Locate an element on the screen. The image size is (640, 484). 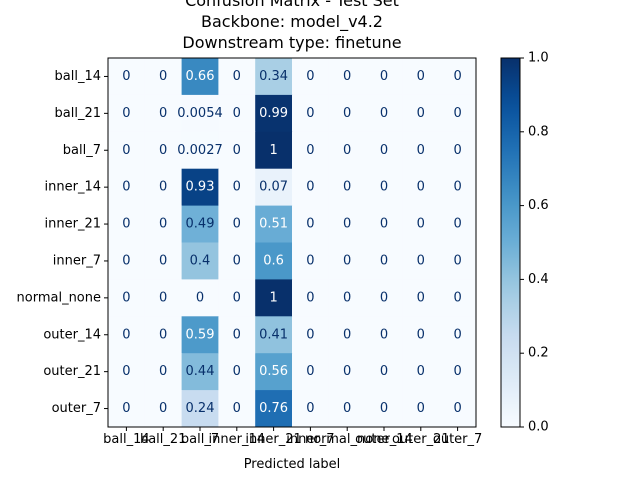
heatmap-cell-label: 0.93 is located at coordinates (200, 187).